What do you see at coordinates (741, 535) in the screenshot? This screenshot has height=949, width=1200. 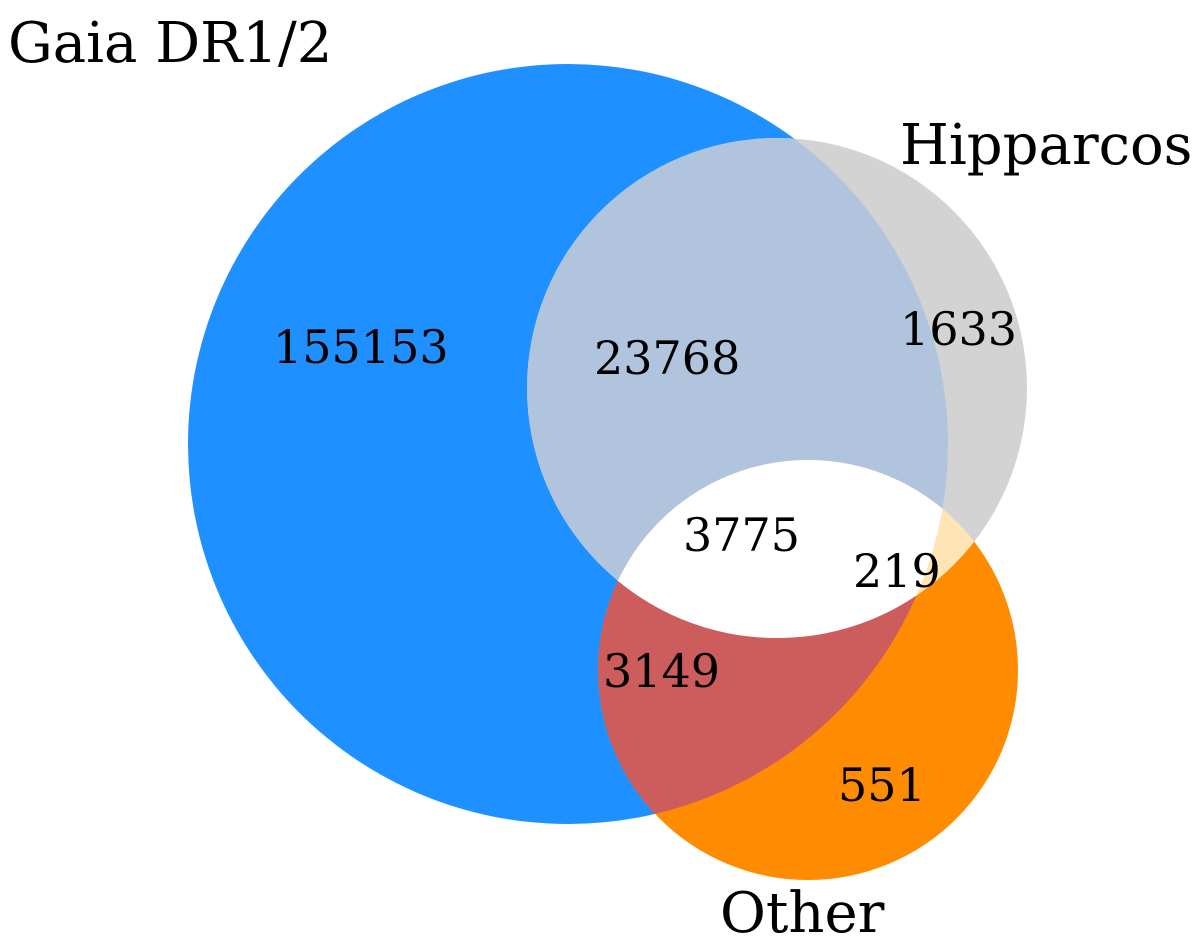 I see `all-three-count: 3775` at bounding box center [741, 535].